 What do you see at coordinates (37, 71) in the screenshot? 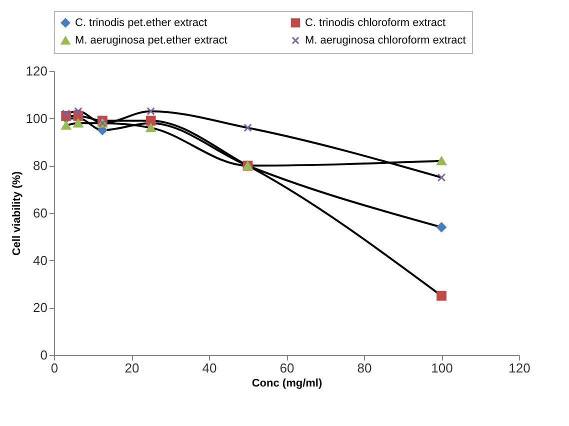
I see `y-tick-label: 120` at bounding box center [37, 71].